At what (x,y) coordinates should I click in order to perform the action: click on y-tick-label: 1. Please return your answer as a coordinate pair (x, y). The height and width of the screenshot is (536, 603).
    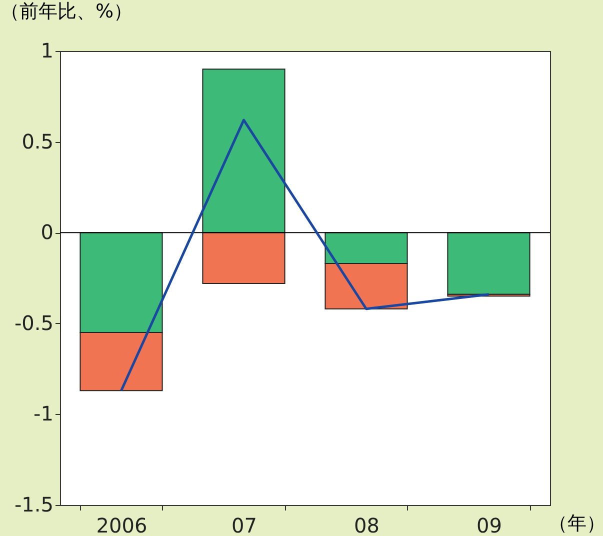
    Looking at the image, I should click on (47, 50).